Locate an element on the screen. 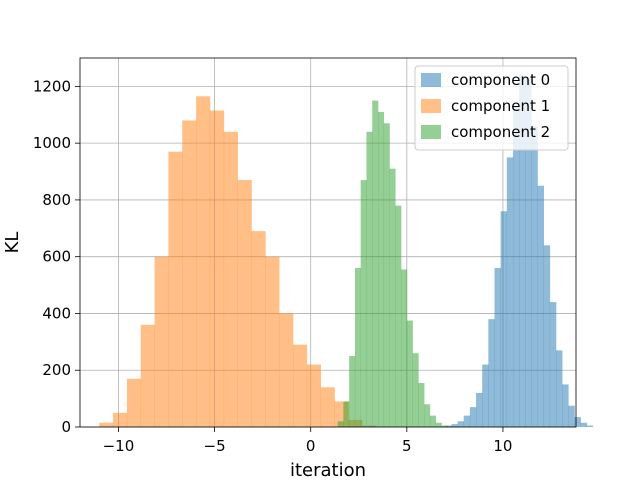  x-tick-label: −10 is located at coordinates (119, 446).